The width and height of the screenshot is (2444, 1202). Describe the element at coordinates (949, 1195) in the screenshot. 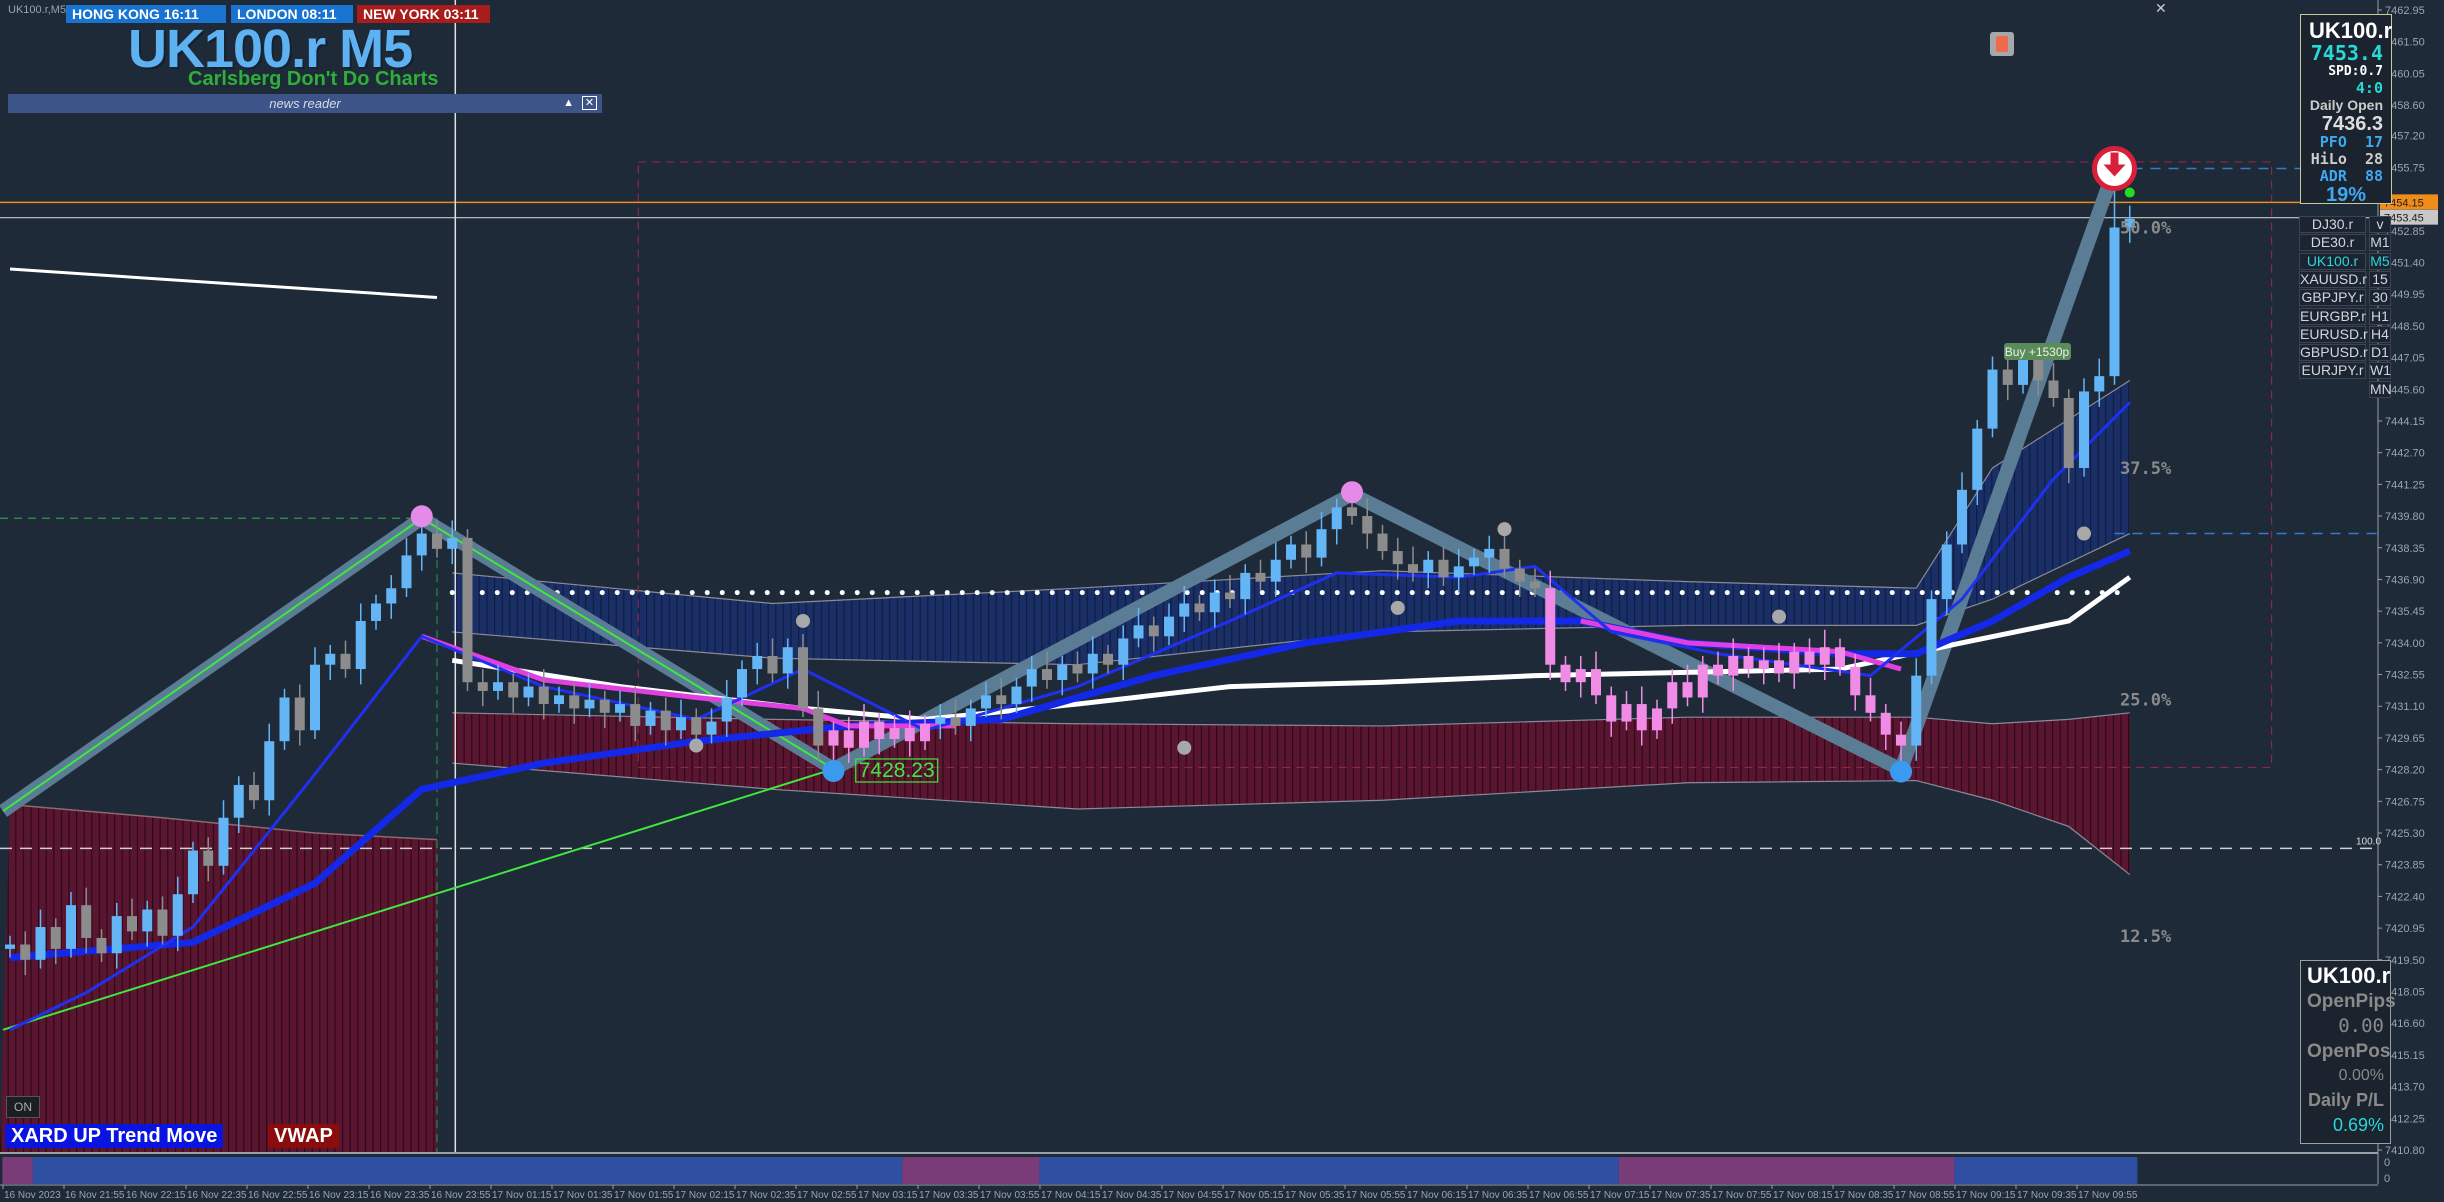

I see `time-label: 17 Nov 03:35` at that location.